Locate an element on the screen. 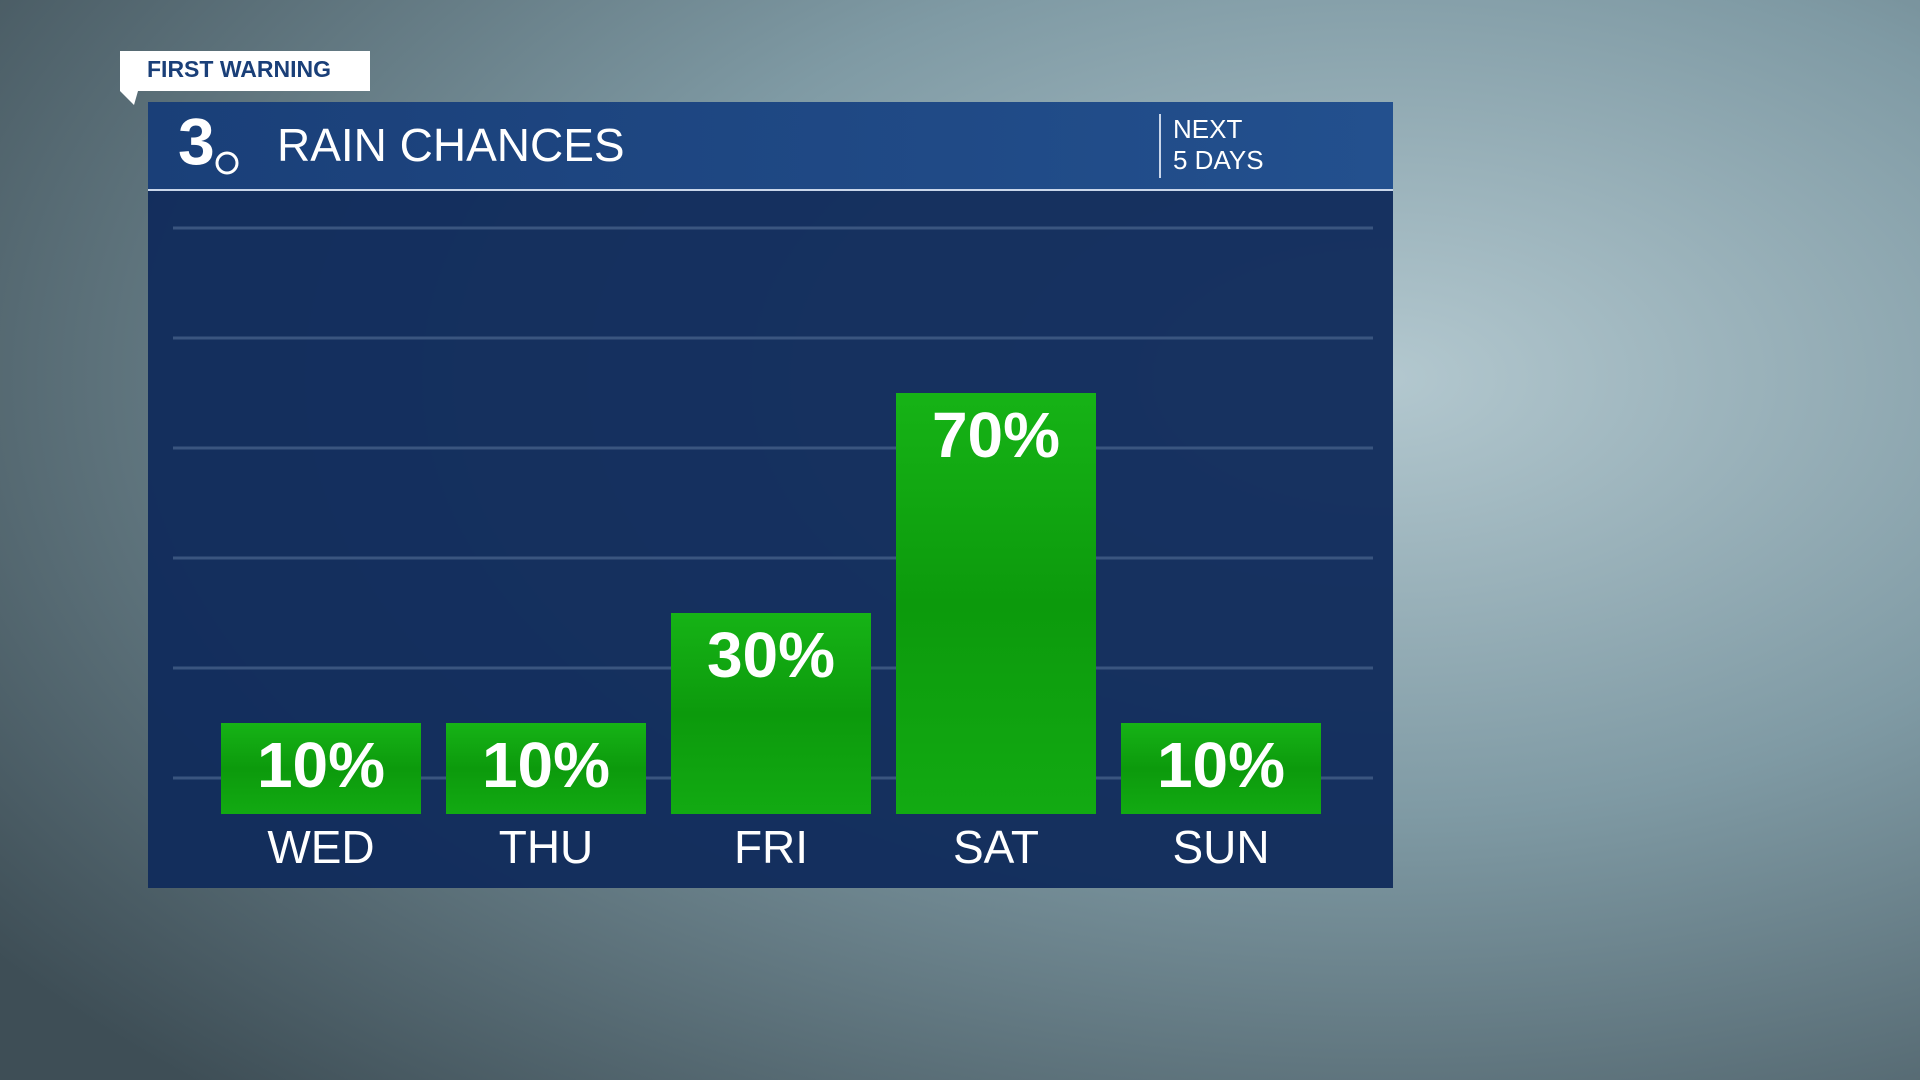 The height and width of the screenshot is (1080, 1920). value-label: 70% is located at coordinates (996, 435).